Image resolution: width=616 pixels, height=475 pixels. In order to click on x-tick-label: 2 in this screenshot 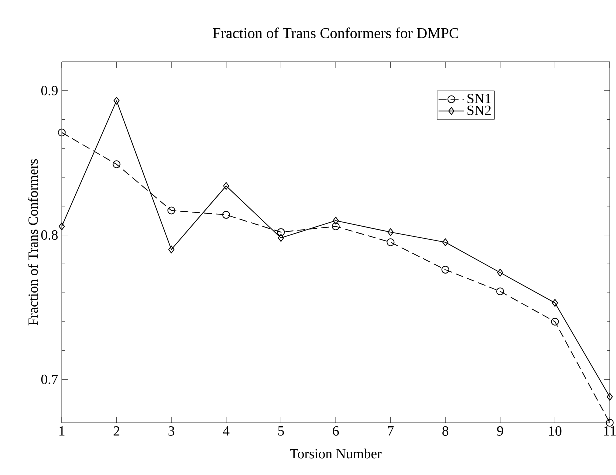, I will do `click(117, 431)`.